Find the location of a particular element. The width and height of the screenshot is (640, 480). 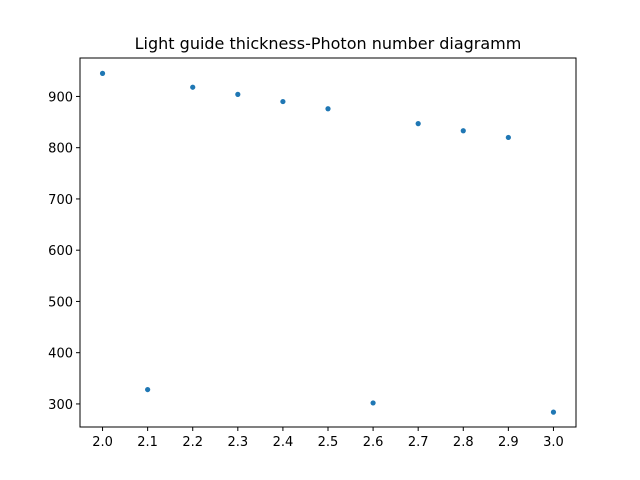

x-tick-label: 2.1 is located at coordinates (147, 442).